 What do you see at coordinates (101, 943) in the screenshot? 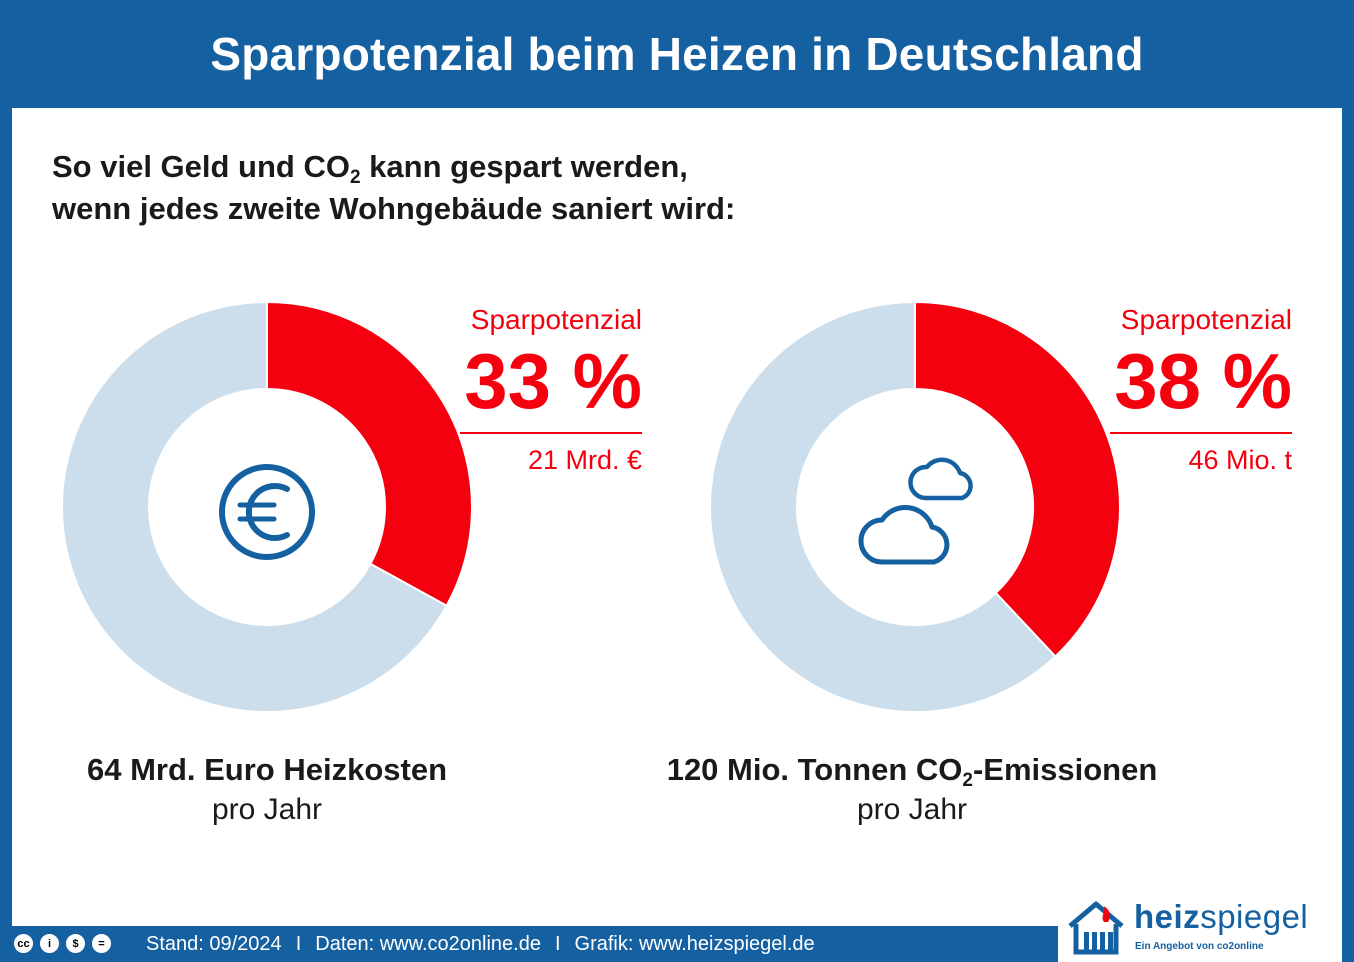
I see `nd-icon: =` at bounding box center [101, 943].